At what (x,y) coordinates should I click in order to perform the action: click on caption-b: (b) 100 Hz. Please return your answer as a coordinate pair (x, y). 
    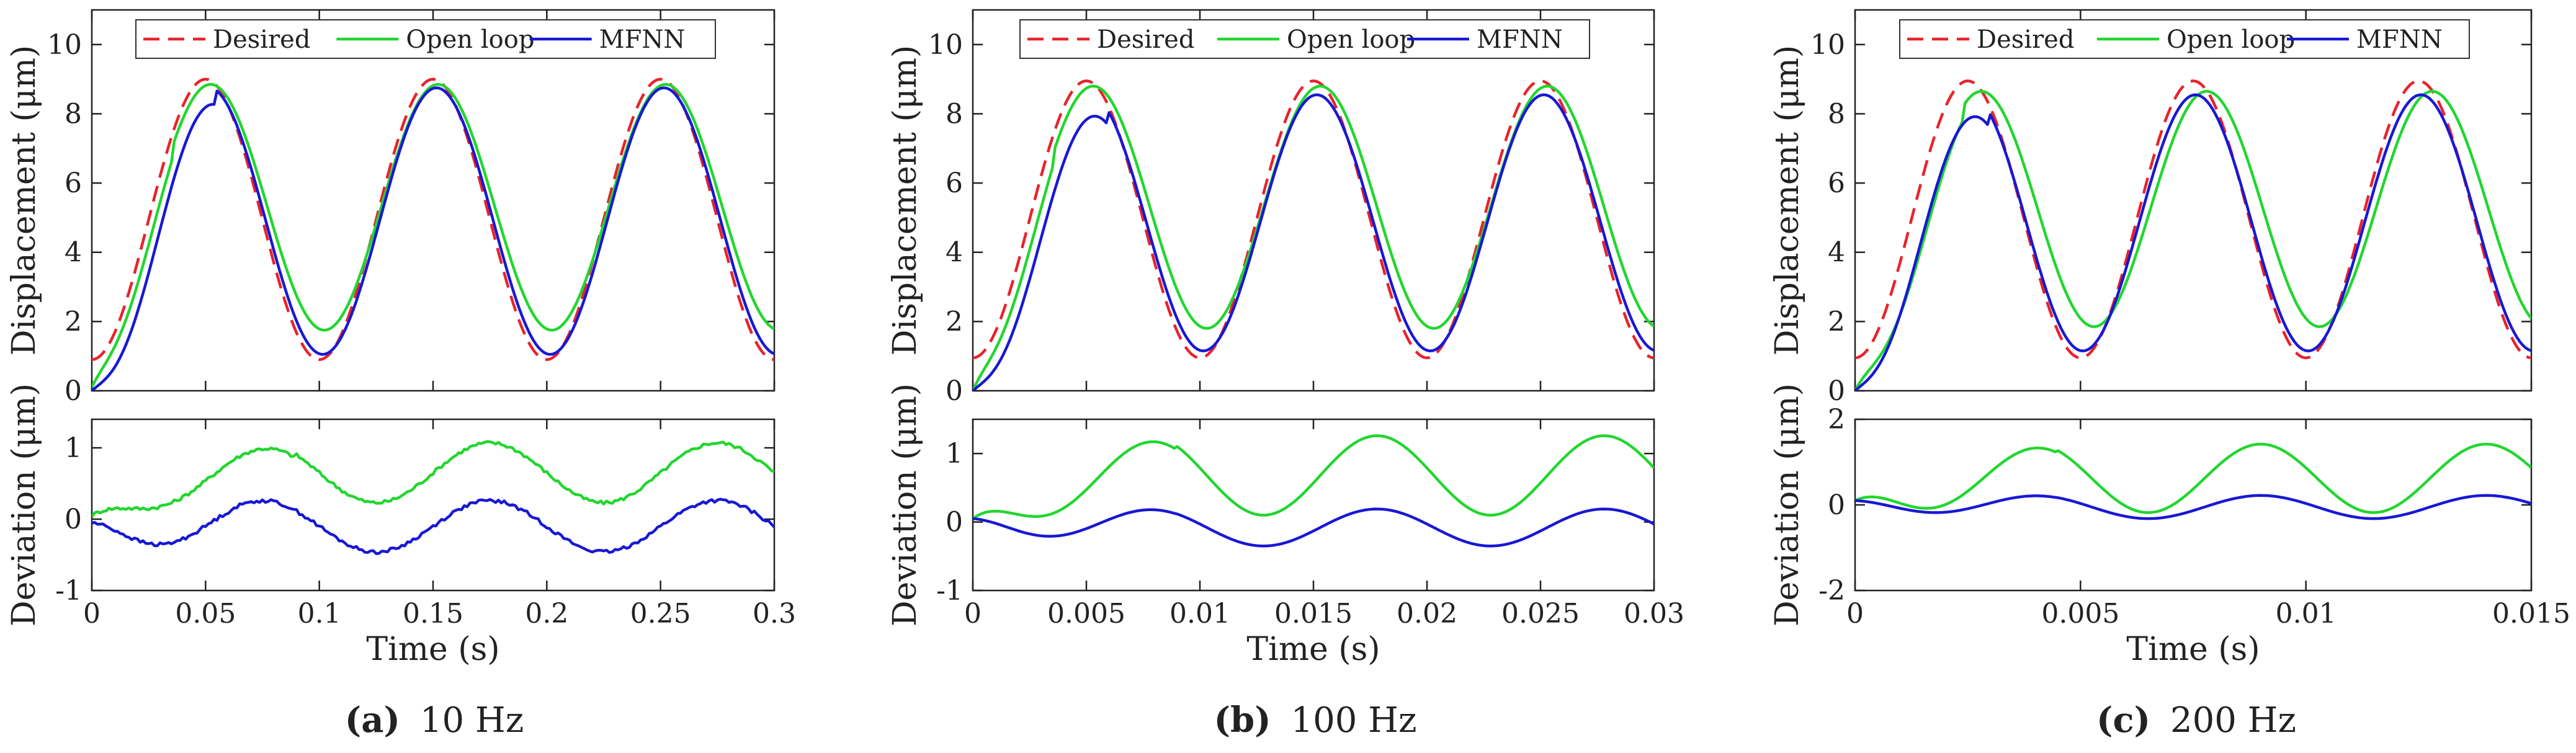
    Looking at the image, I should click on (1315, 721).